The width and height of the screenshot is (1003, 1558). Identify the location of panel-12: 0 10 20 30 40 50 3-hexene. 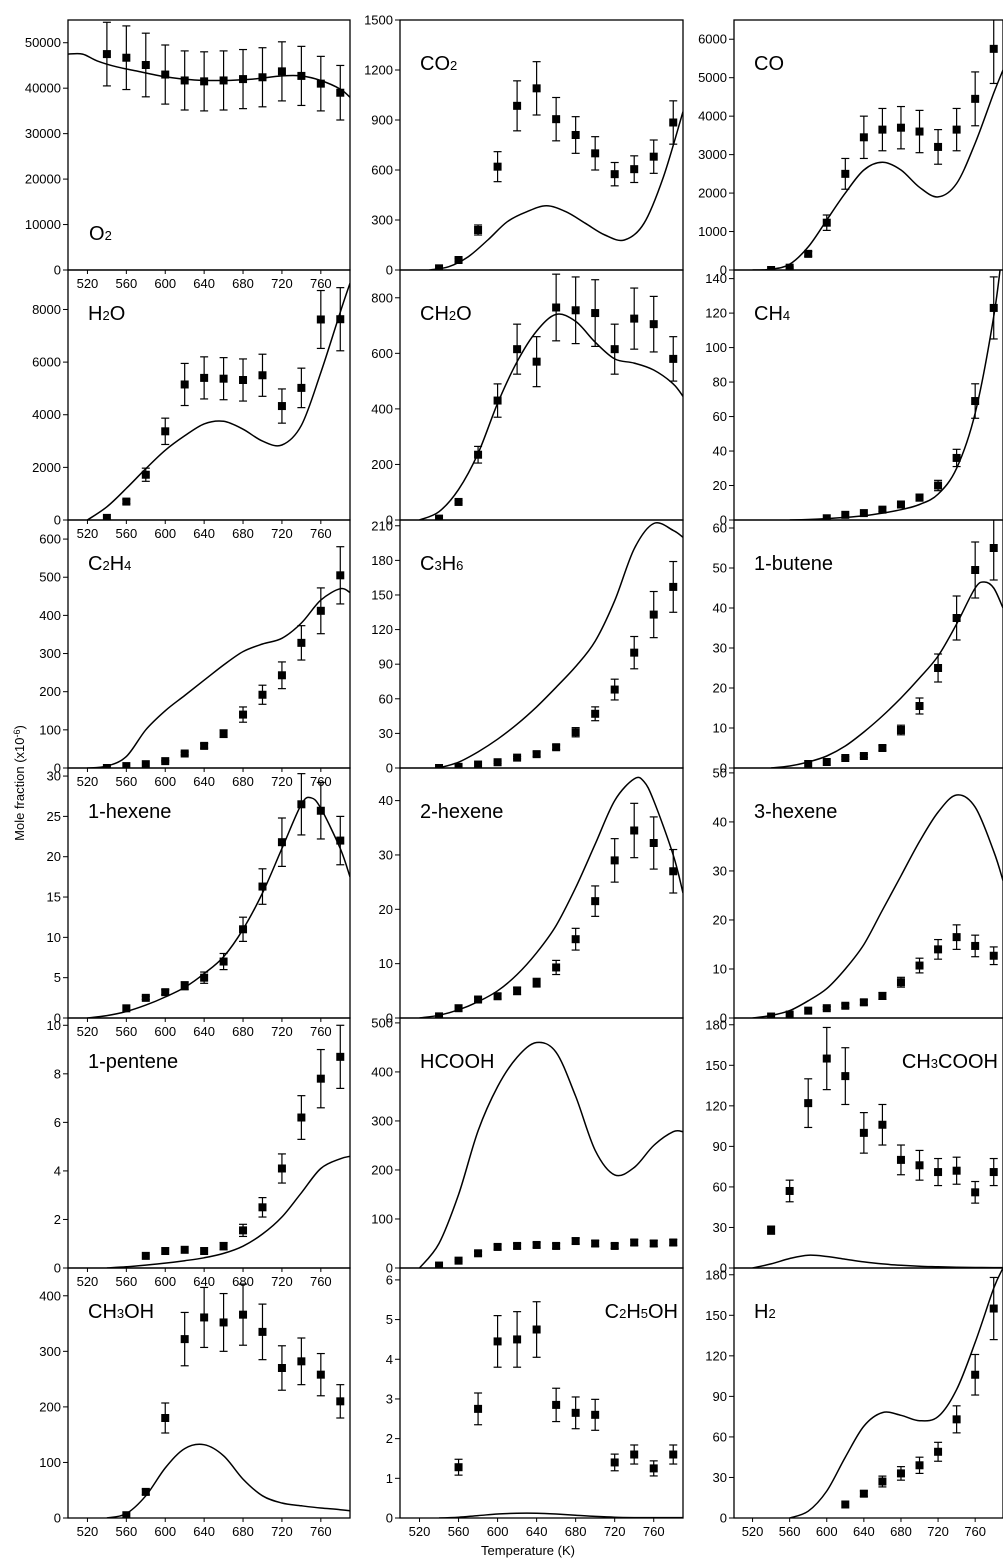
(858, 895).